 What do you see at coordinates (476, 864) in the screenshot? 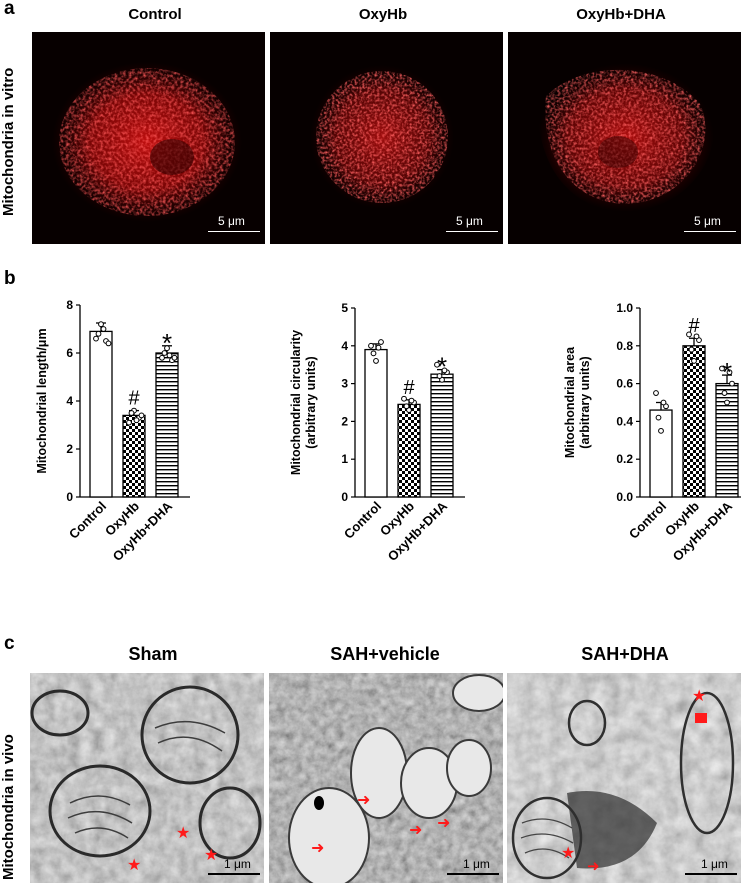
I see `scale-label-c-sah-vehicle: 1 μm` at bounding box center [476, 864].